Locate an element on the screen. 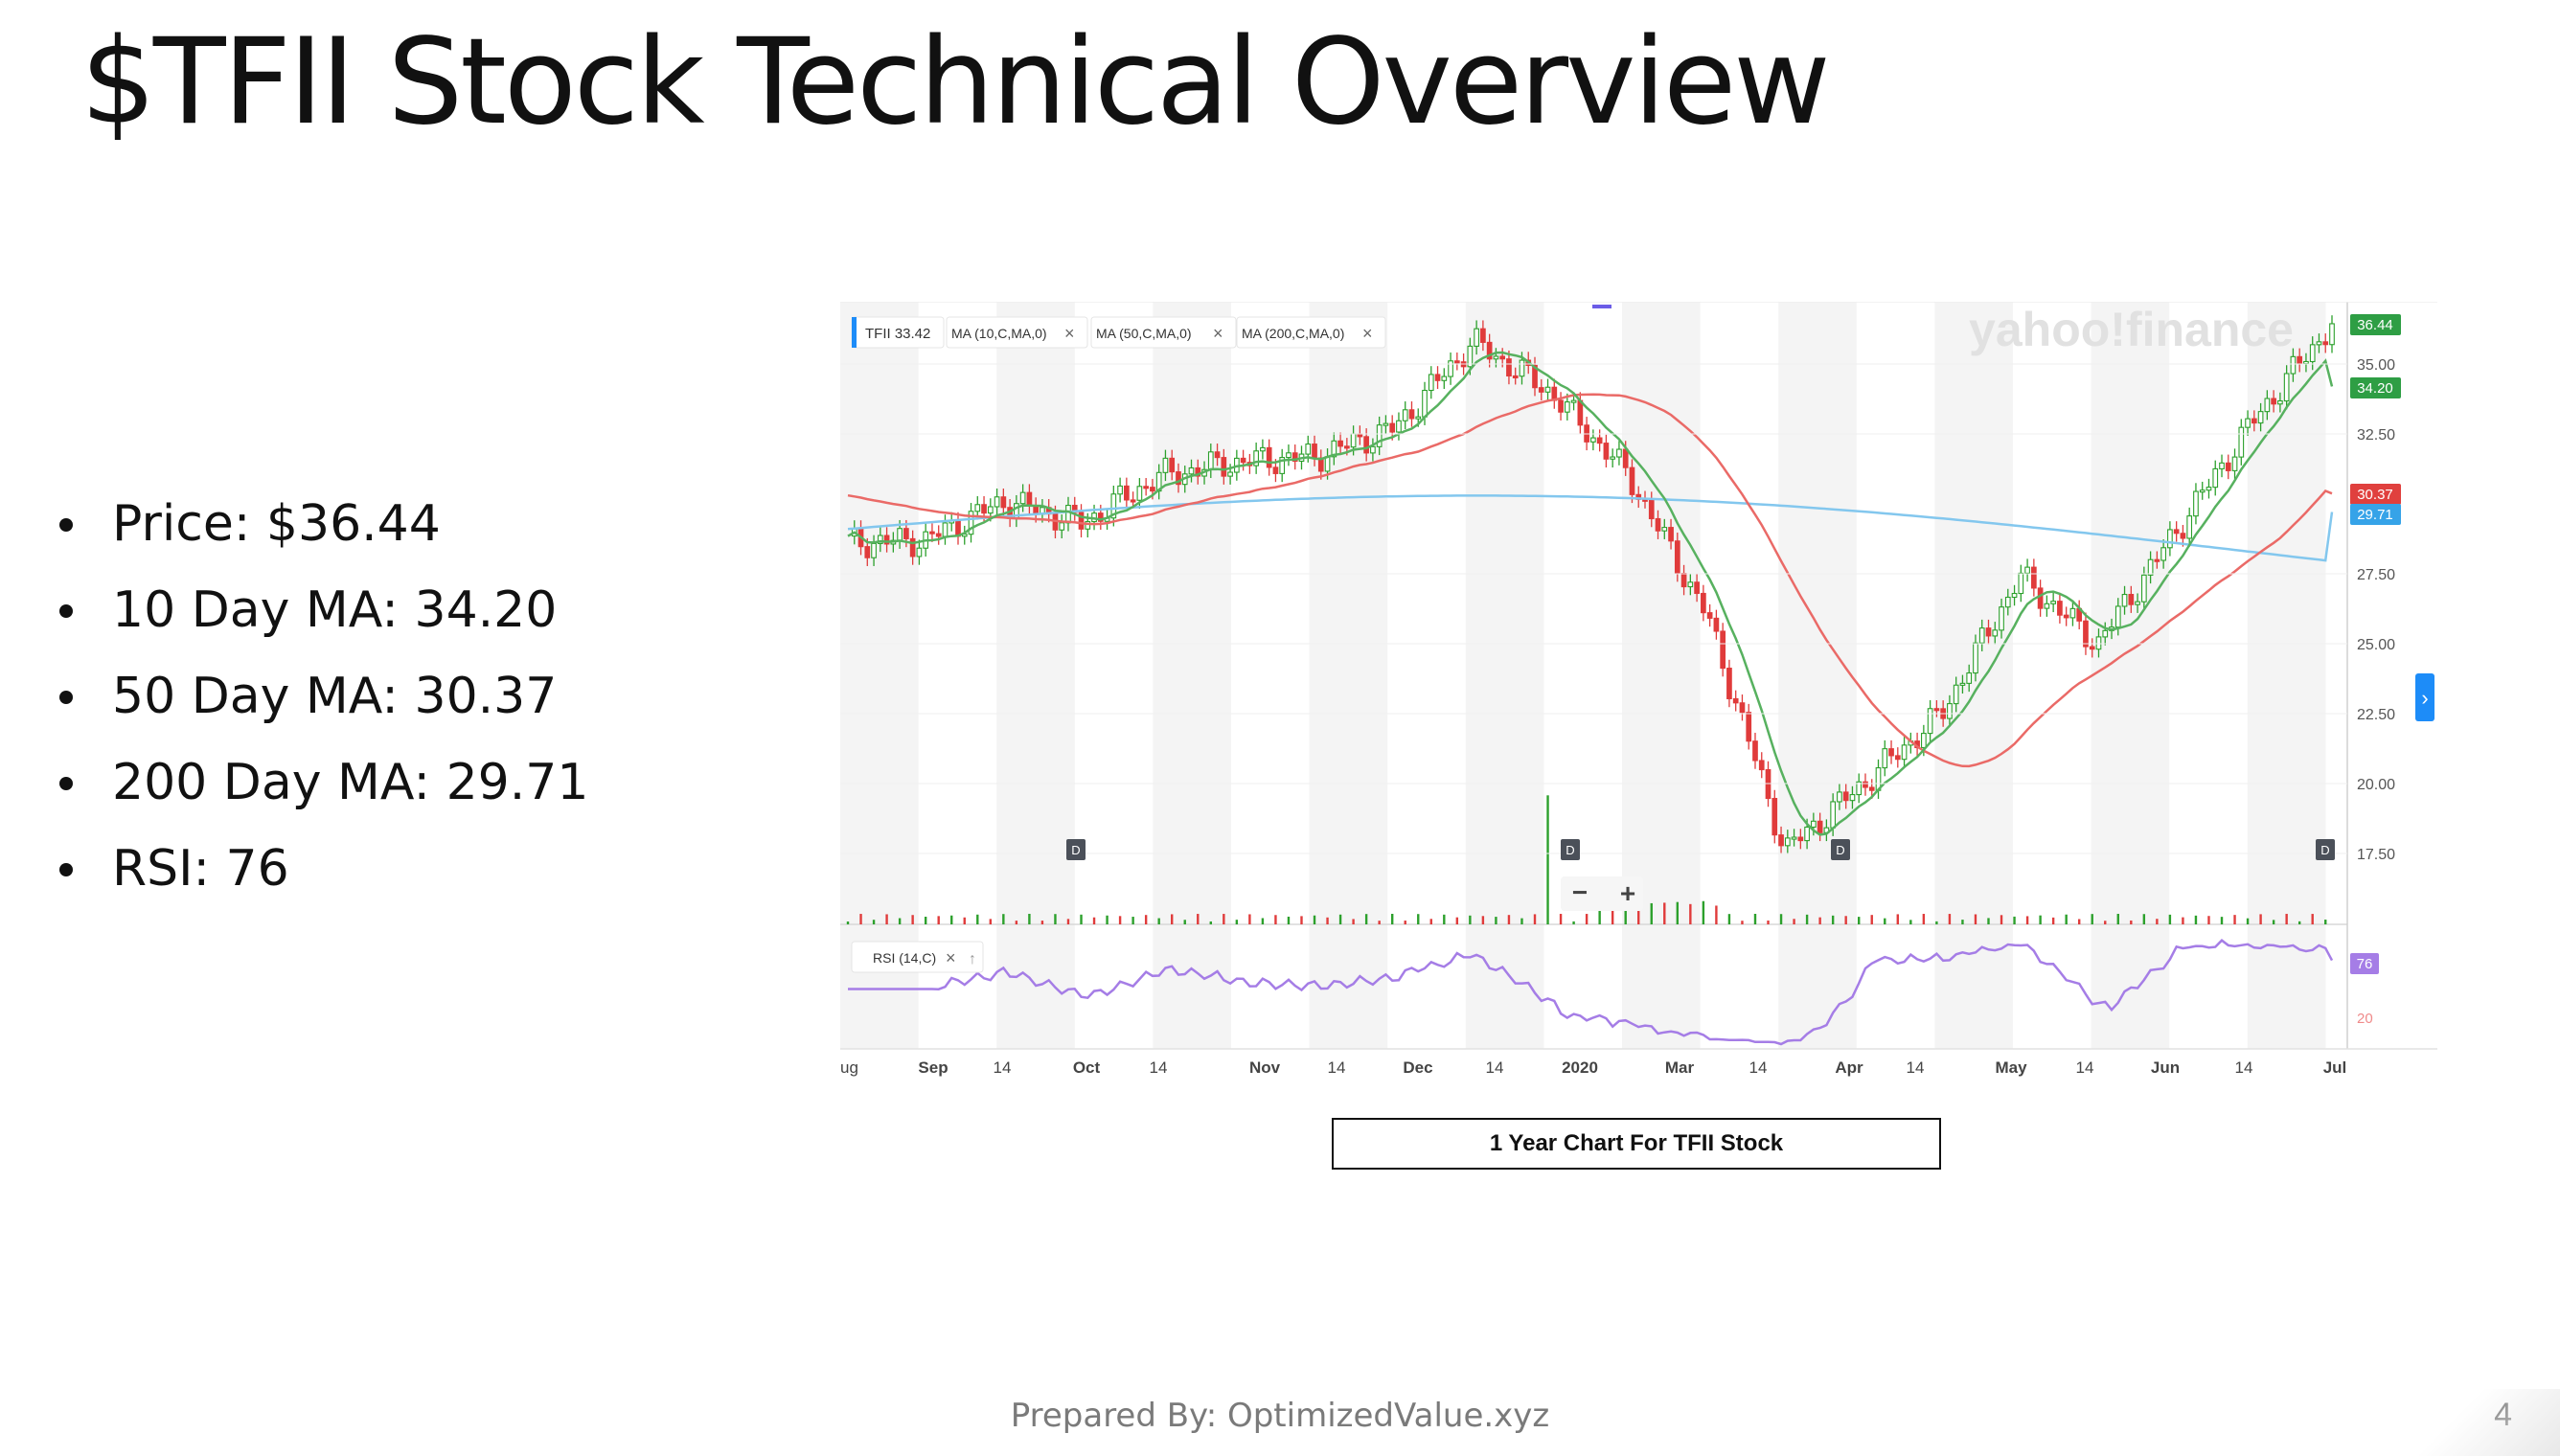 The width and height of the screenshot is (2560, 1456). bullet-icon is located at coordinates (66, 870).